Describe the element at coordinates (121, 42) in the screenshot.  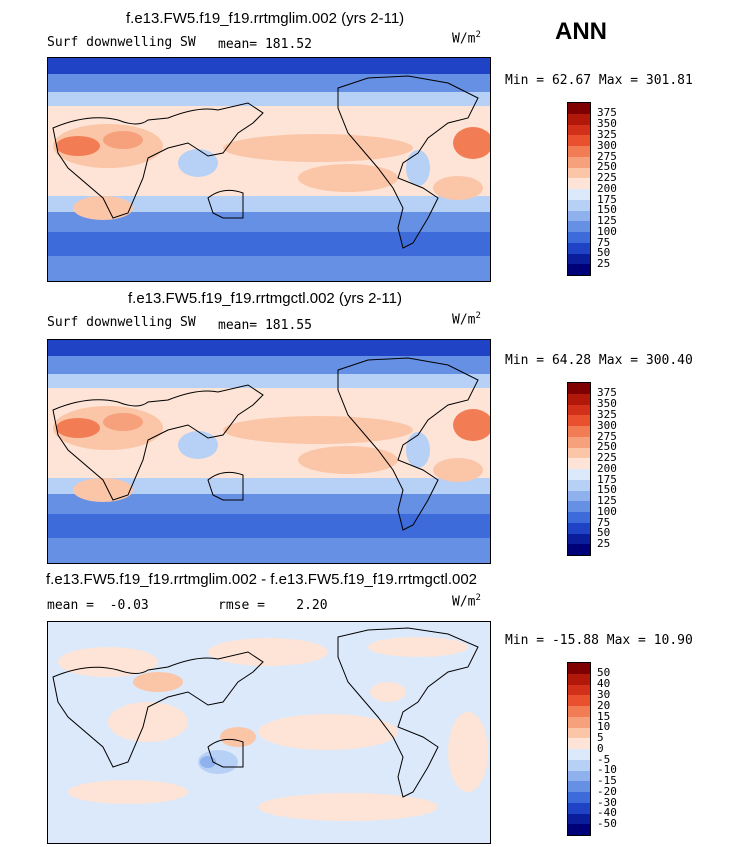
I see `panel1-field-label: Surf downwelling SW` at that location.